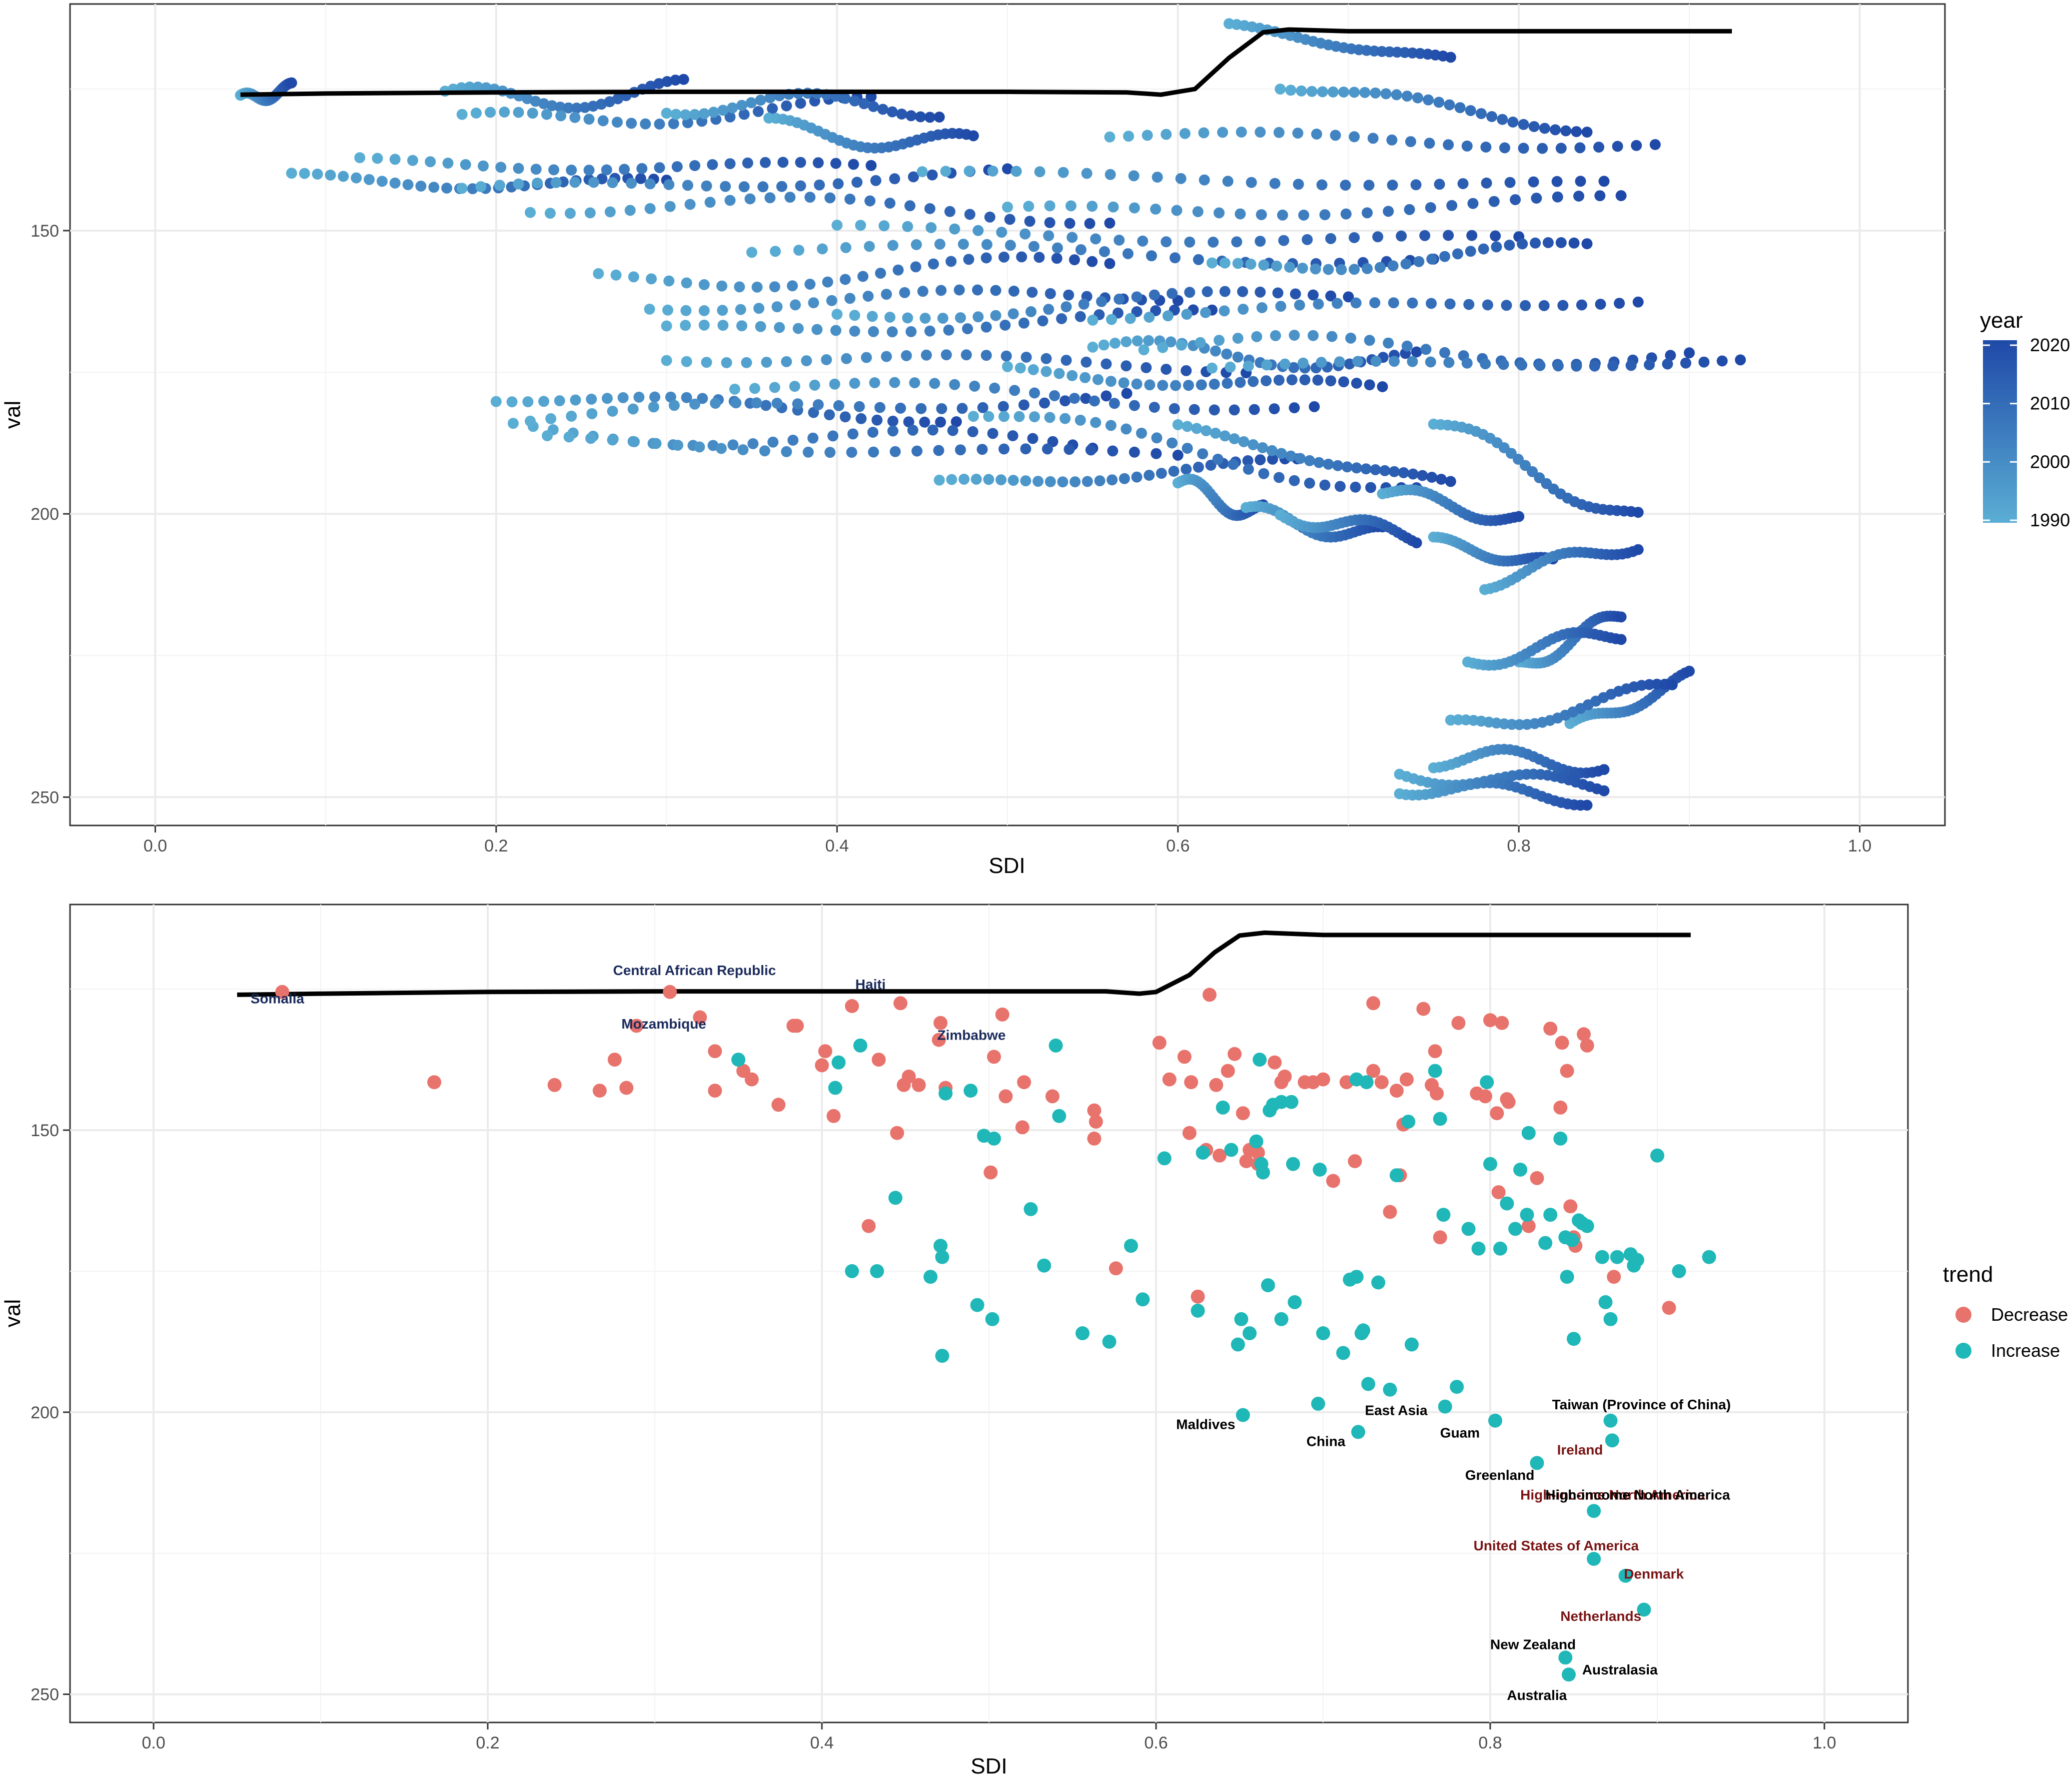 The width and height of the screenshot is (2072, 1780). Describe the element at coordinates (45, 797) in the screenshot. I see `top-y-tick-label: 250` at that location.